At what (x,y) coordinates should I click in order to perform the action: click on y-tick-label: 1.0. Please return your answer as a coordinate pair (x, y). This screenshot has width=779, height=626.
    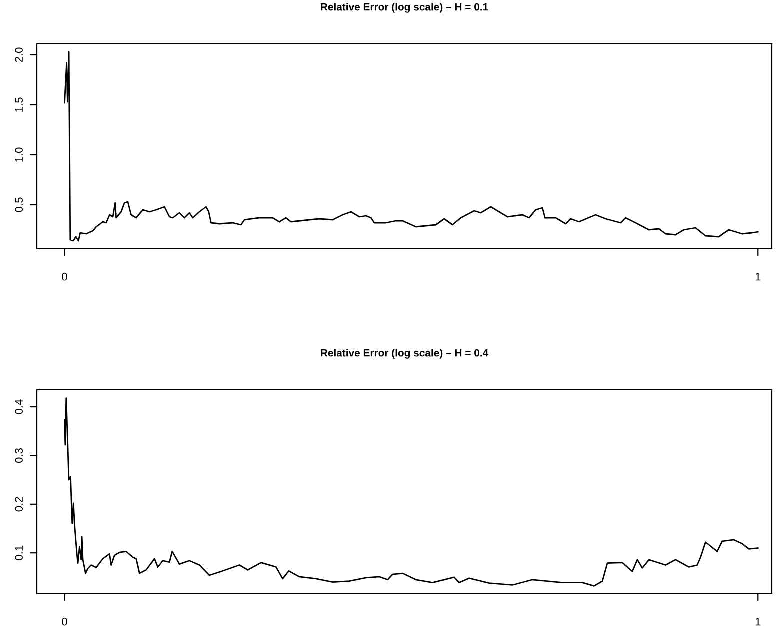
    Looking at the image, I should click on (19, 155).